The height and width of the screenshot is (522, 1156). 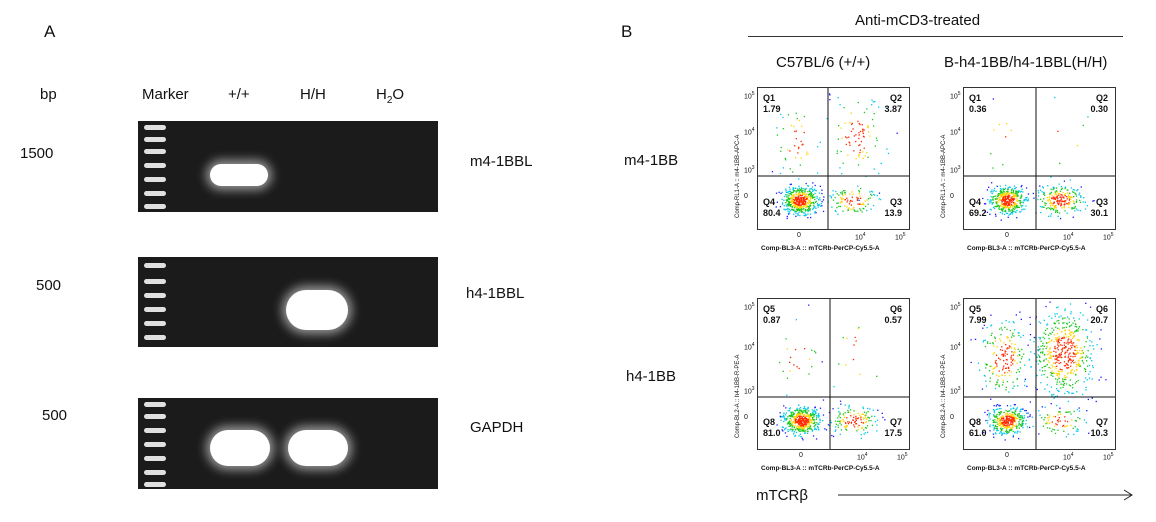 I want to click on lane-label-h2o: H2O, so click(x=390, y=96).